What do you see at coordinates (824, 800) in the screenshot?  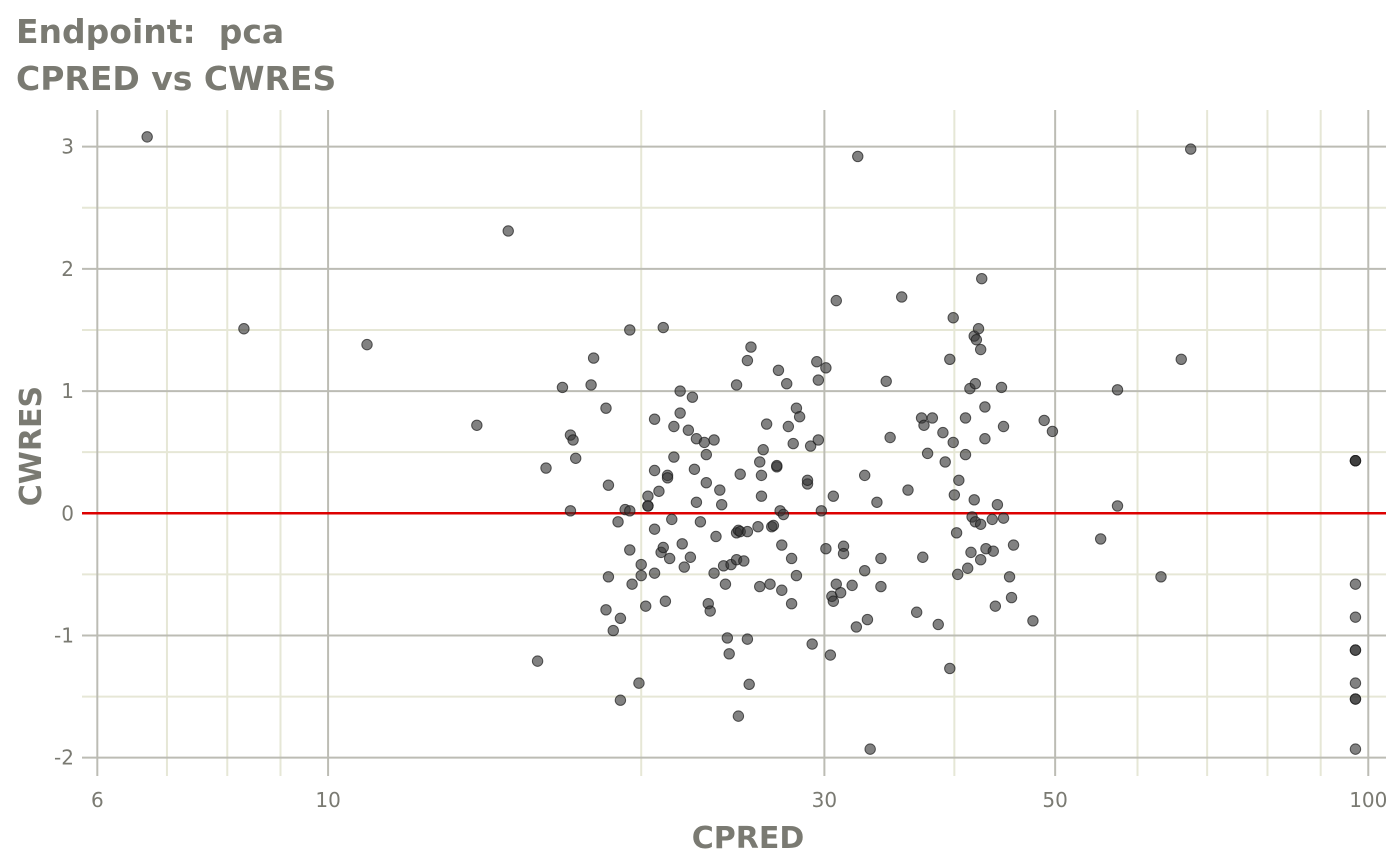 I see `x-tick-label: 30` at bounding box center [824, 800].